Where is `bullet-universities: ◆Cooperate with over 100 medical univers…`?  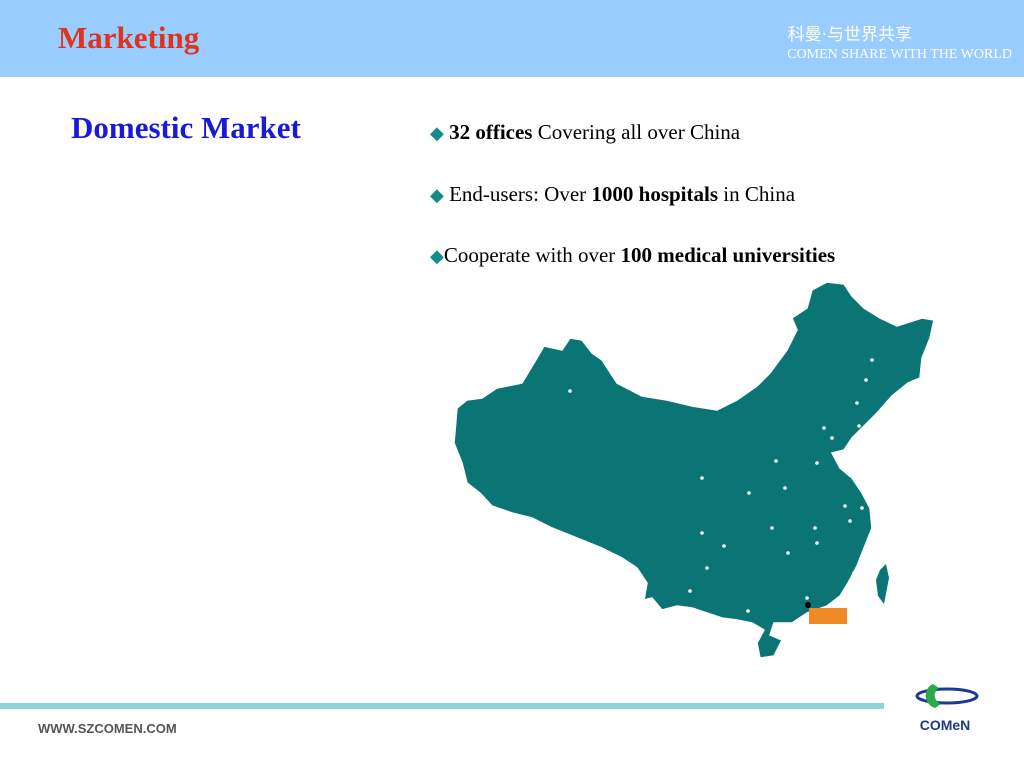
bullet-universities: ◆Cooperate with over 100 medical univers… is located at coordinates (632, 255).